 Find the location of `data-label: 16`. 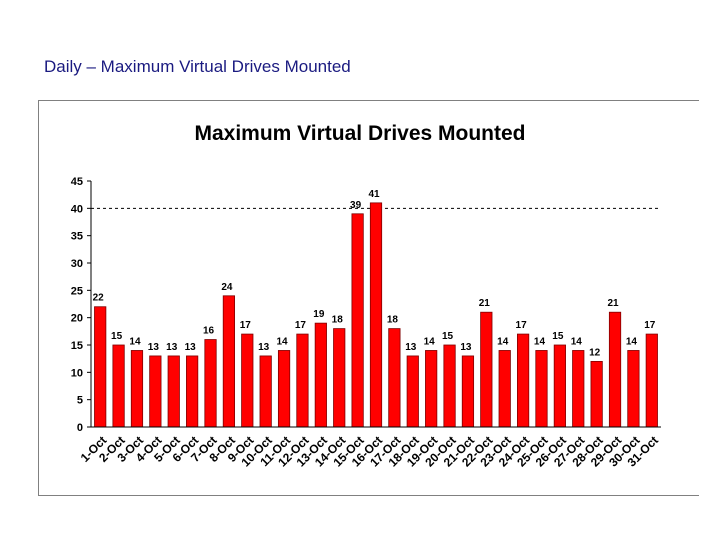

data-label: 16 is located at coordinates (209, 331).